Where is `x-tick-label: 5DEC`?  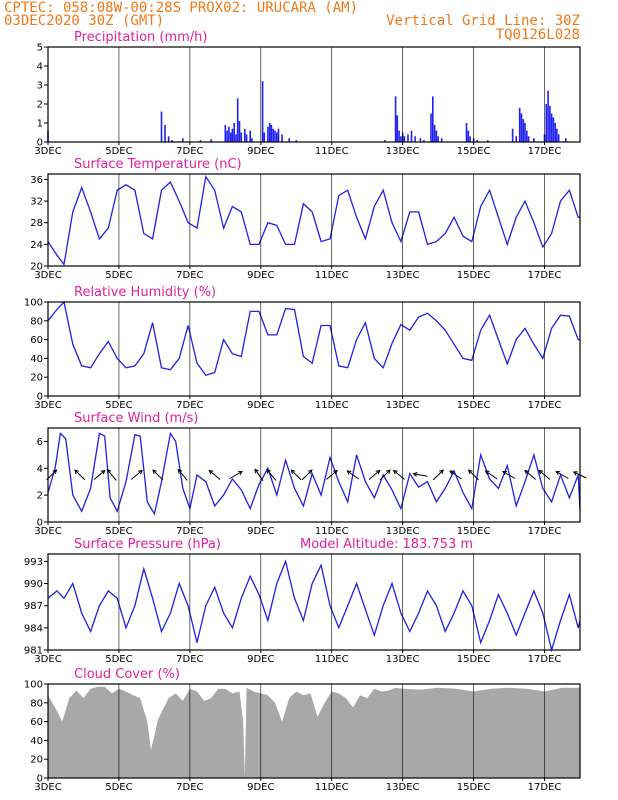
x-tick-label: 5DEC is located at coordinates (118, 405).